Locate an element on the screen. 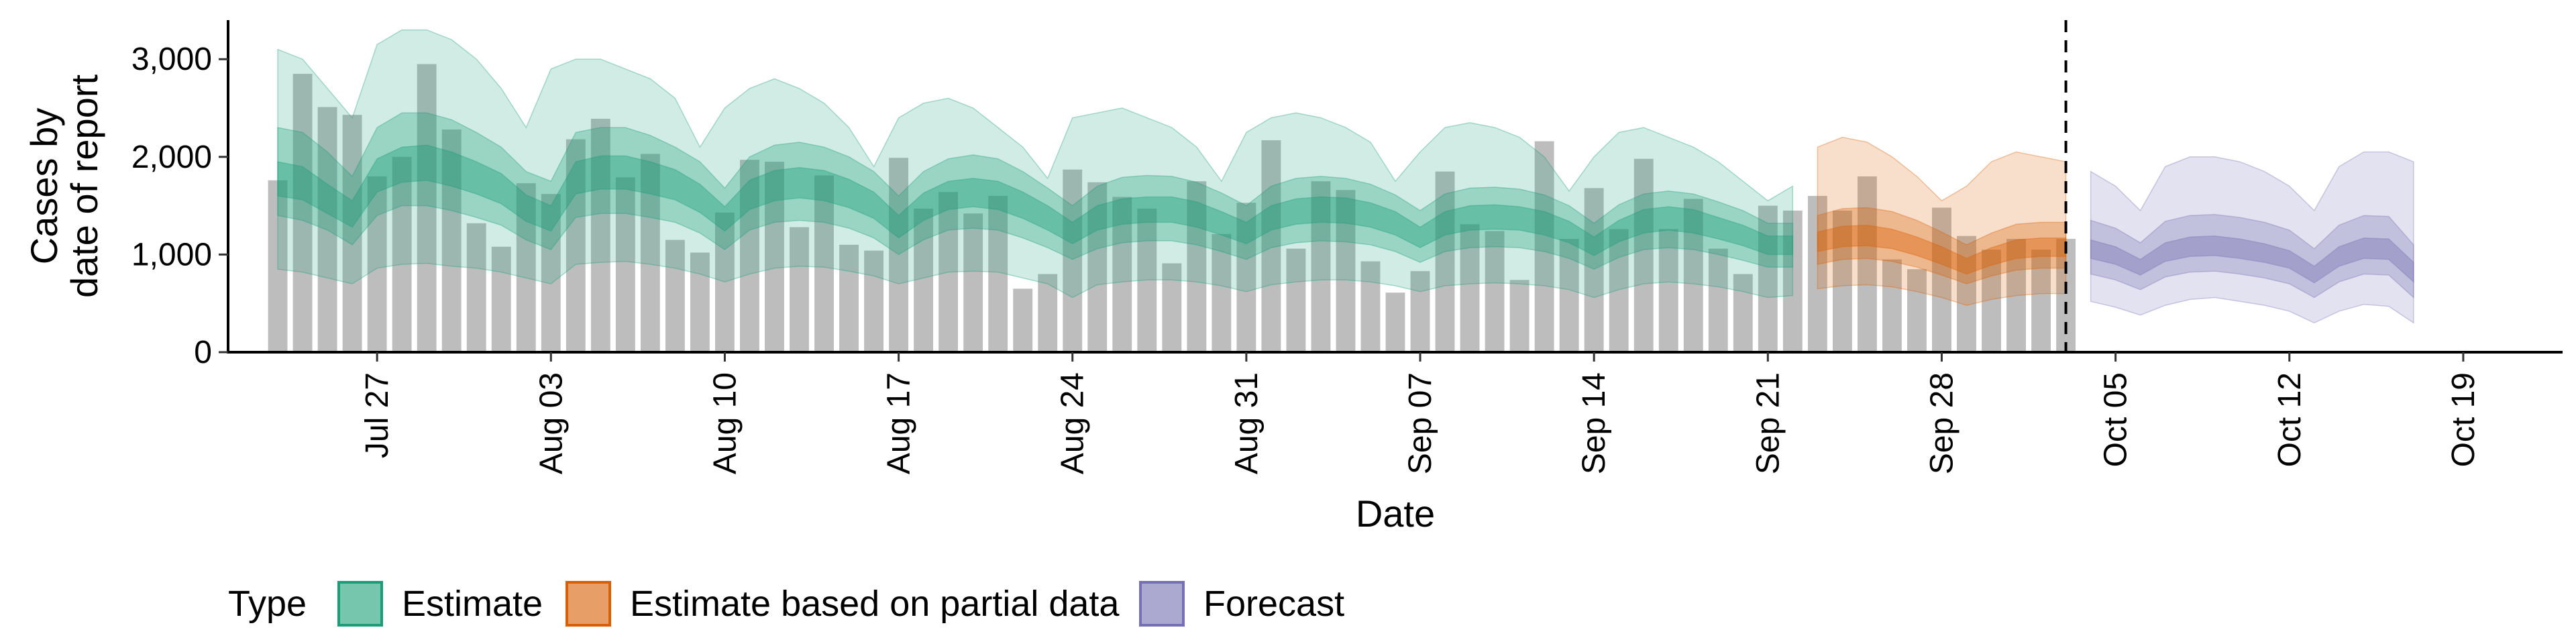 The height and width of the screenshot is (644, 2576). x-tick-label: Sep 07 is located at coordinates (1420, 423).